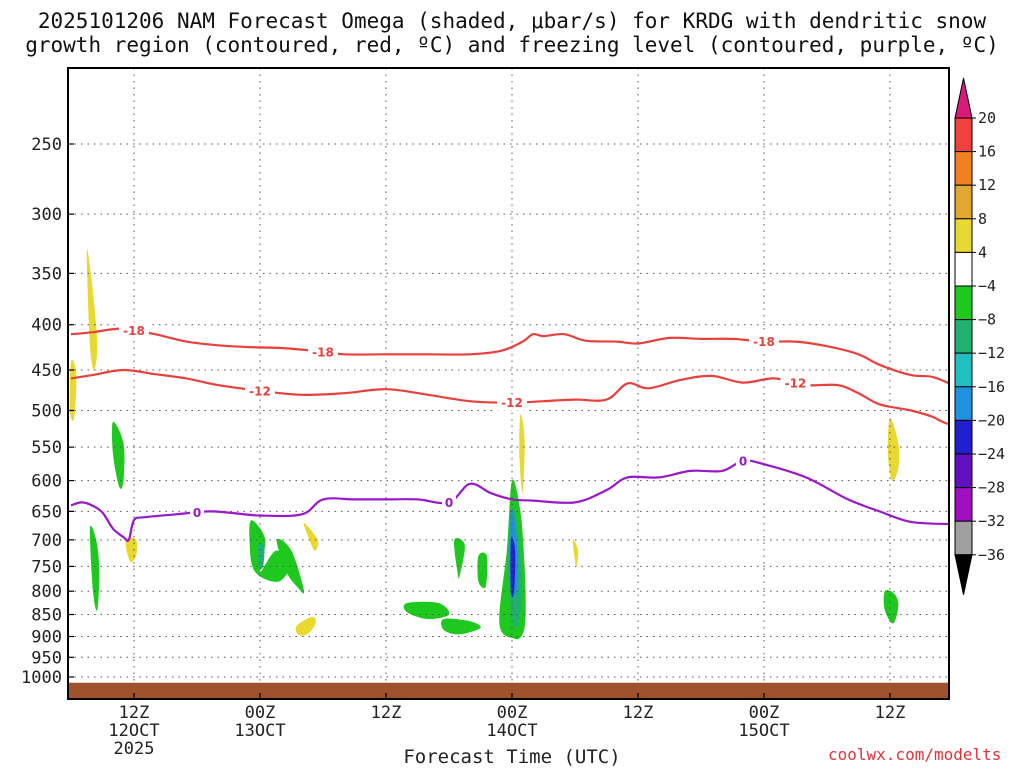 This screenshot has width=1024, height=768. I want to click on colorbar-label: 20, so click(987, 118).